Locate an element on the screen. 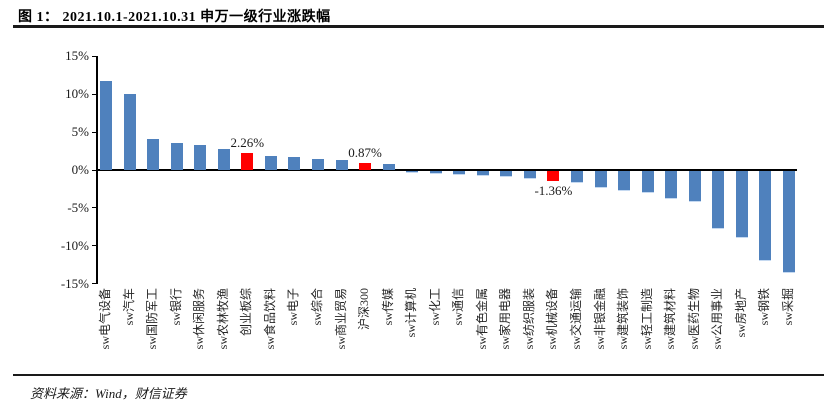 Image resolution: width=831 pixels, height=419 pixels. y-axis-tick-label: -5% is located at coordinates (78, 207).